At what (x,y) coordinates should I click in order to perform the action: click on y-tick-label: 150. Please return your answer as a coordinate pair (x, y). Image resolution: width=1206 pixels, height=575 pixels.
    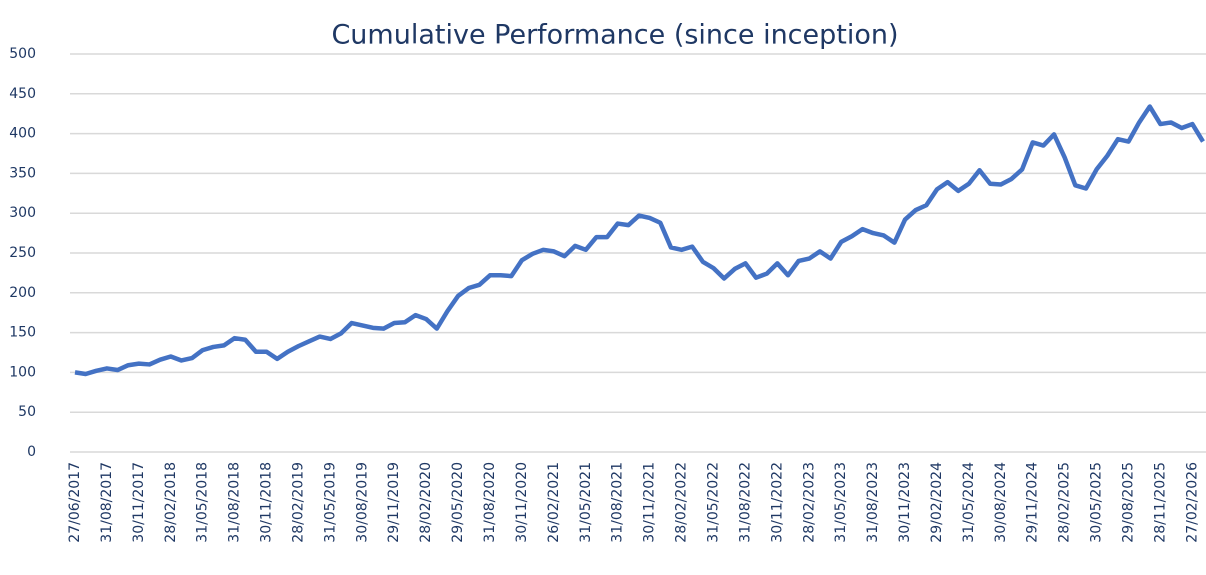
    Looking at the image, I should click on (22, 333).